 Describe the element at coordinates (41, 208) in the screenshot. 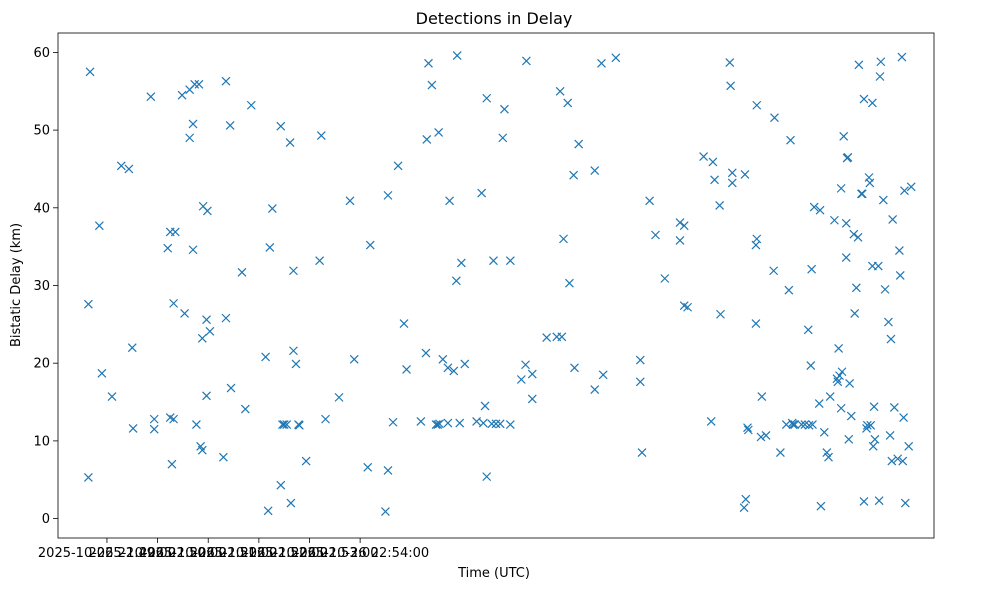

I see `y-tick-label: 40` at that location.